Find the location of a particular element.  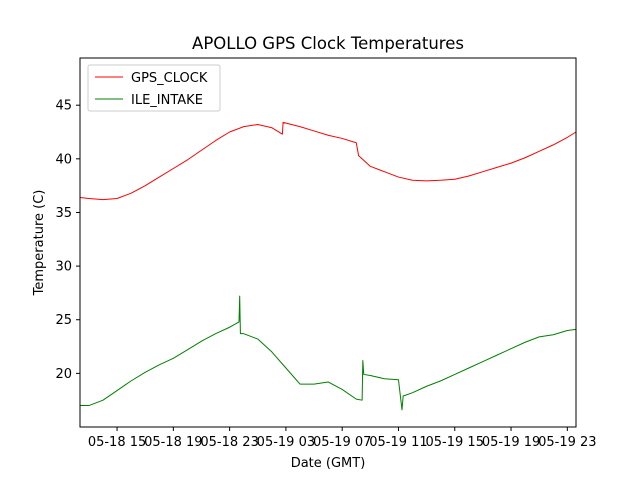

x-tick-label: 05-19 03 is located at coordinates (286, 442).